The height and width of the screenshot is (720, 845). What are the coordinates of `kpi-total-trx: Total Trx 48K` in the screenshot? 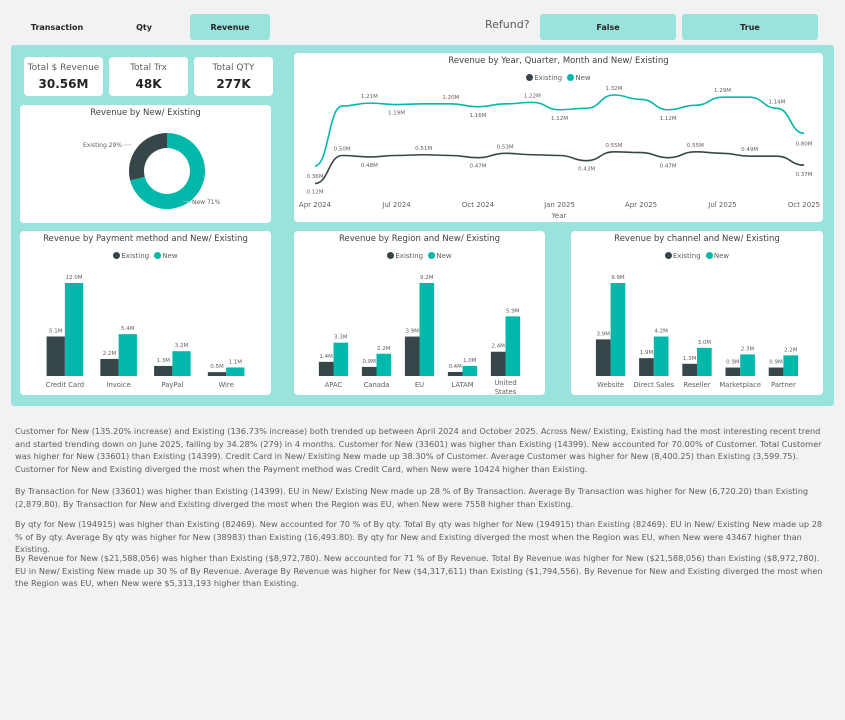 It's located at (148, 76).